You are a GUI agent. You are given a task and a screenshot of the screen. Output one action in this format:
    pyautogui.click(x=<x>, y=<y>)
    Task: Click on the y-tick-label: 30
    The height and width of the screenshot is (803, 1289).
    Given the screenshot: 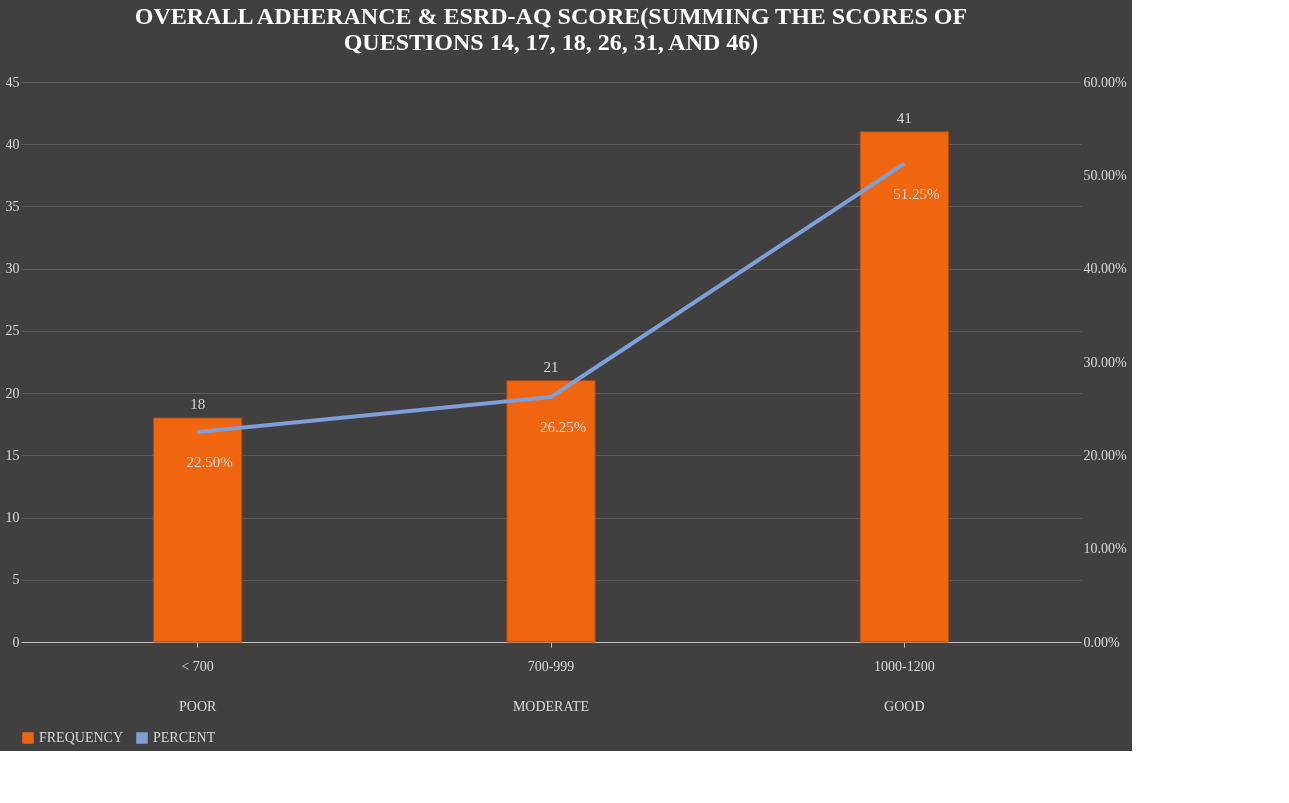 What is the action you would take?
    pyautogui.click(x=12, y=269)
    